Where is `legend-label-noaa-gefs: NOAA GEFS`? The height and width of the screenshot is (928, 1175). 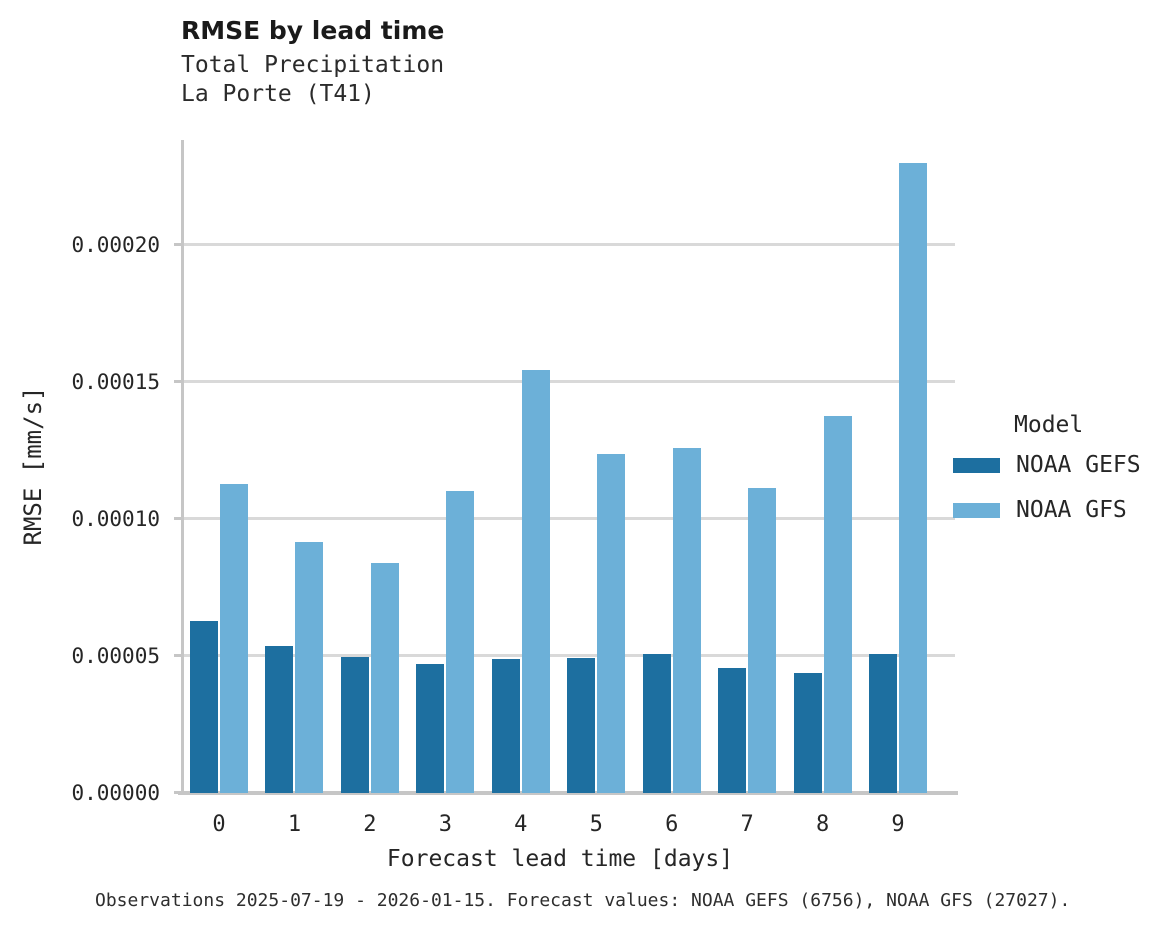 legend-label-noaa-gefs: NOAA GEFS is located at coordinates (1078, 465).